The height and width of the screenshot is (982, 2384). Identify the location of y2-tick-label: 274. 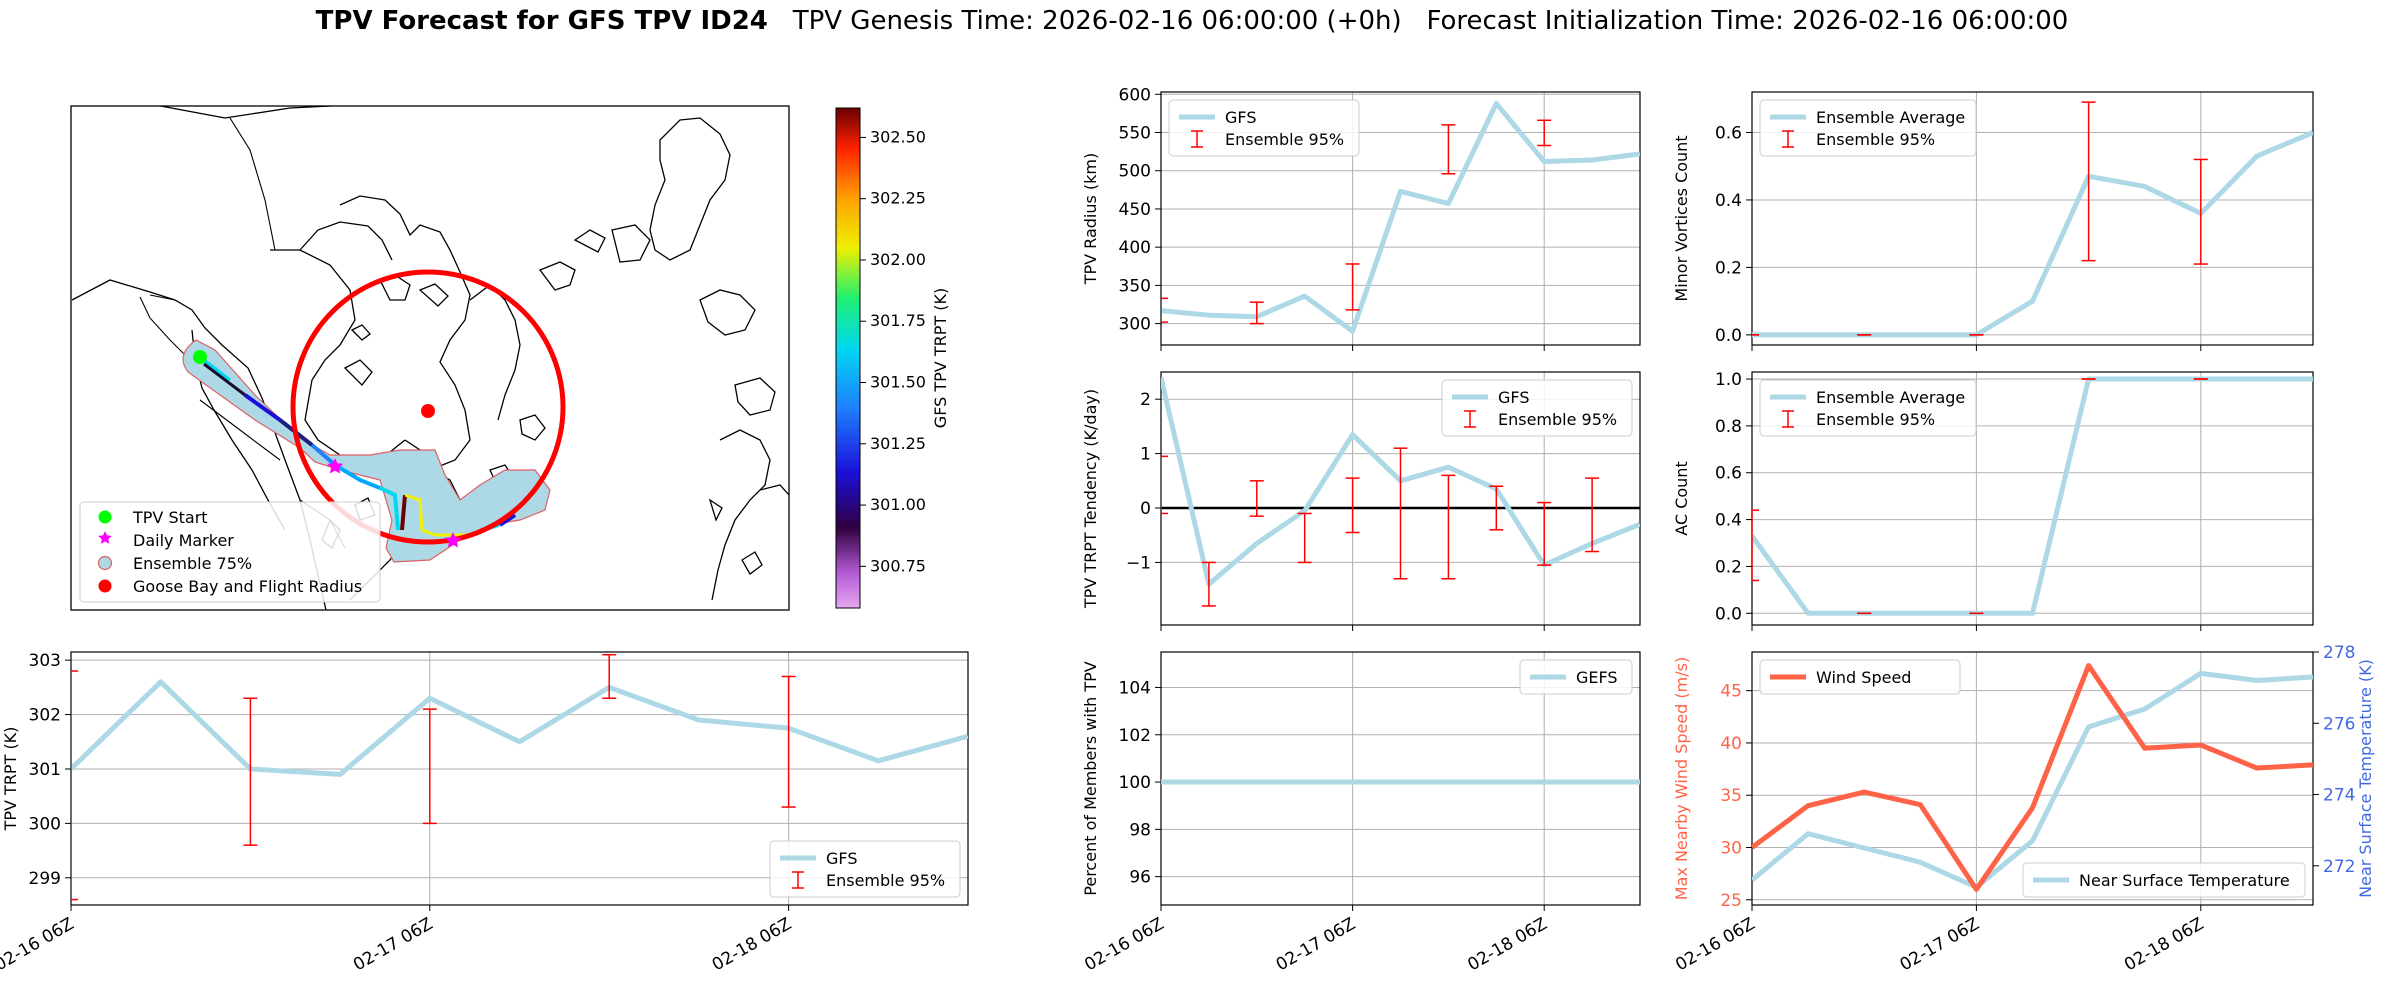
(2339, 796).